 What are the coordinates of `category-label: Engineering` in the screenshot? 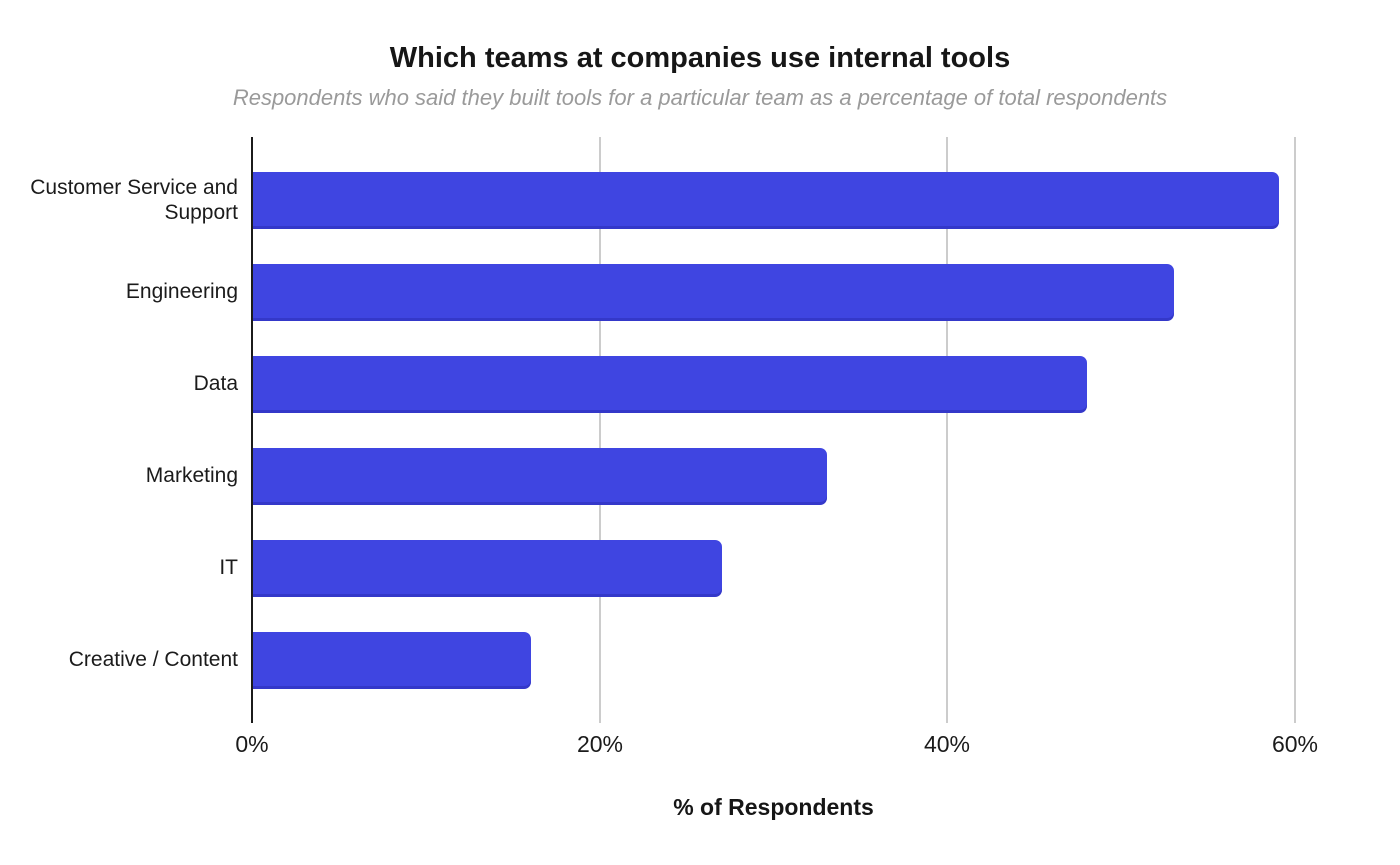 It's located at (181, 292).